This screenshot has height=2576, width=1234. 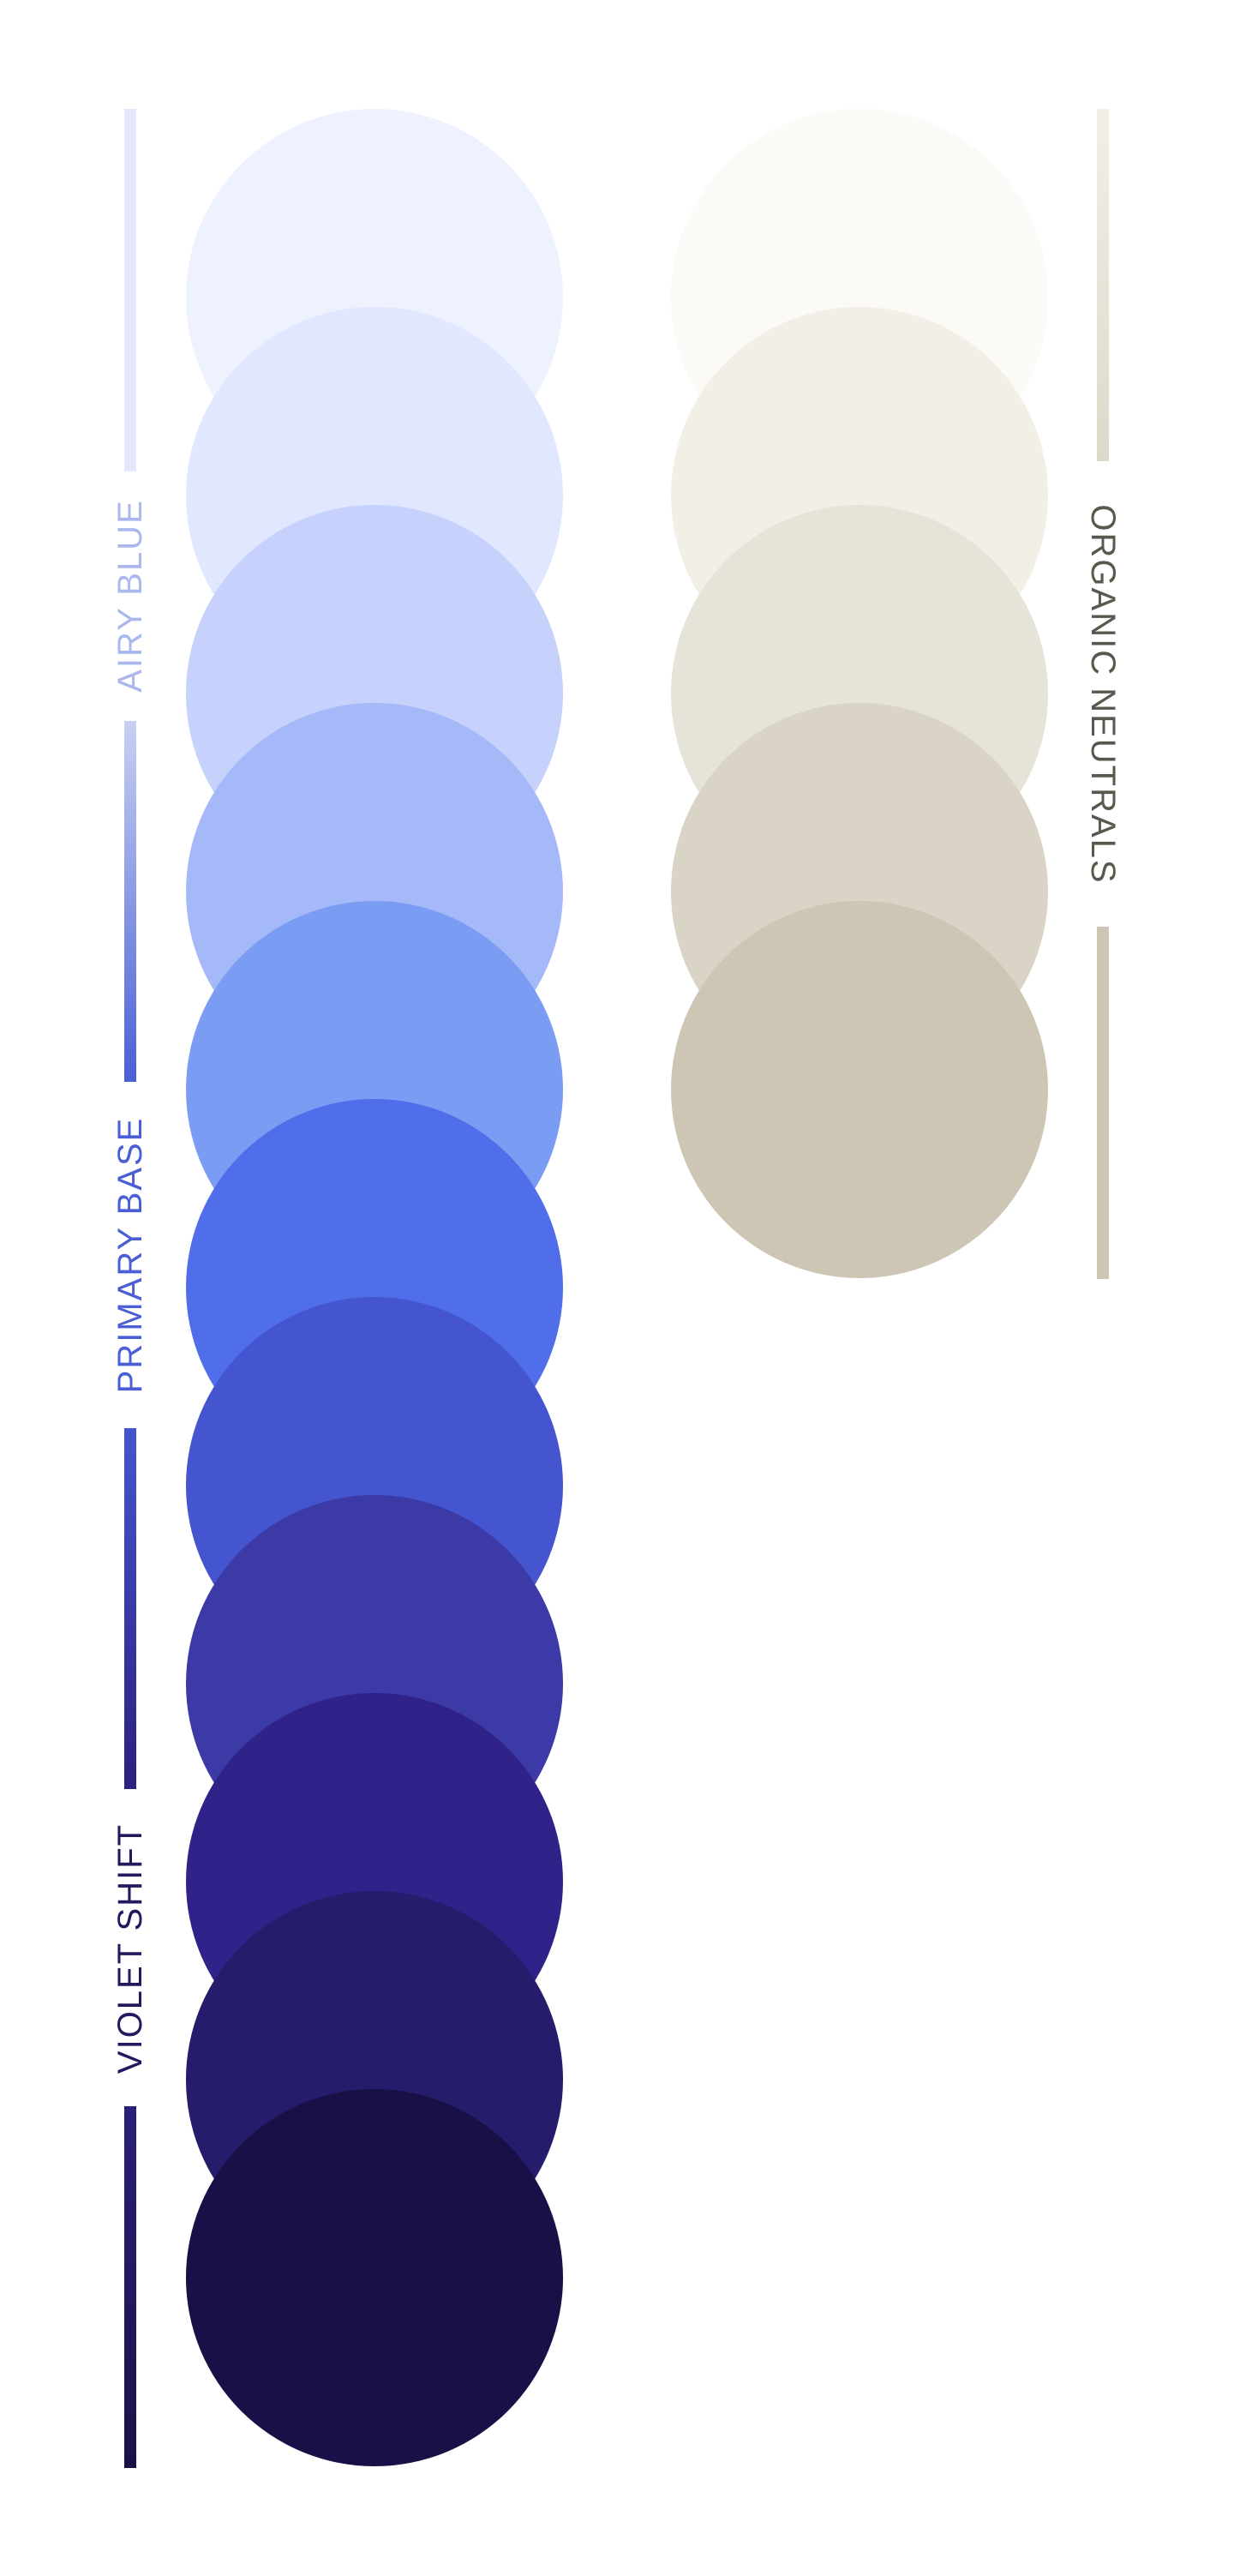 I want to click on violet-shift-label: VIOLET SHIFT, so click(x=130, y=1948).